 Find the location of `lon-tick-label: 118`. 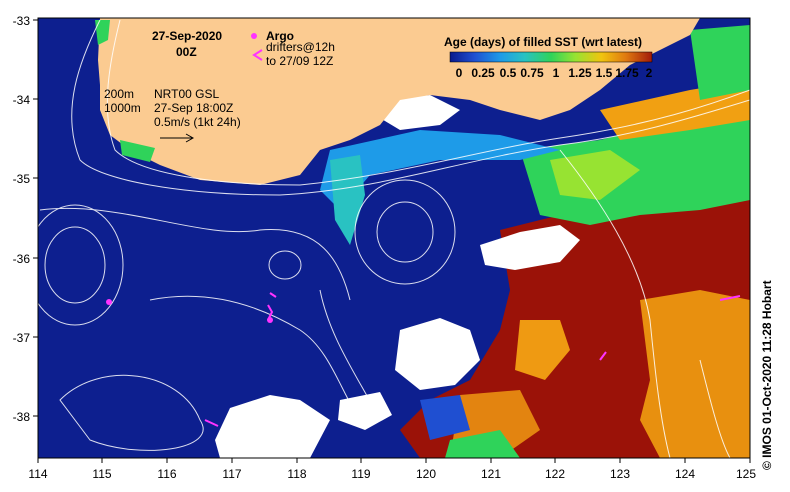

lon-tick-label: 118 is located at coordinates (296, 474).